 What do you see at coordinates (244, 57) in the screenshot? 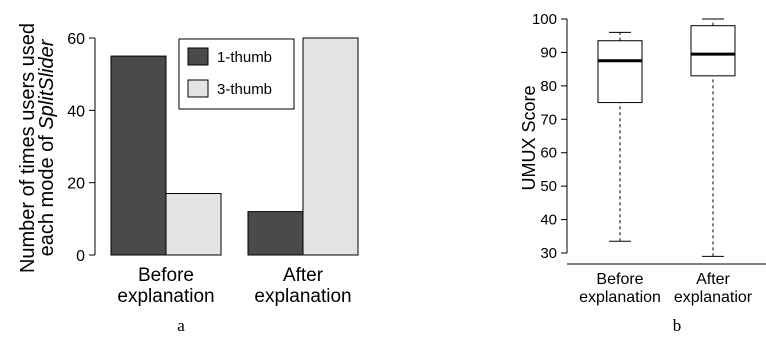
I see `legend-label-1-thumb: 1-thumb` at bounding box center [244, 57].